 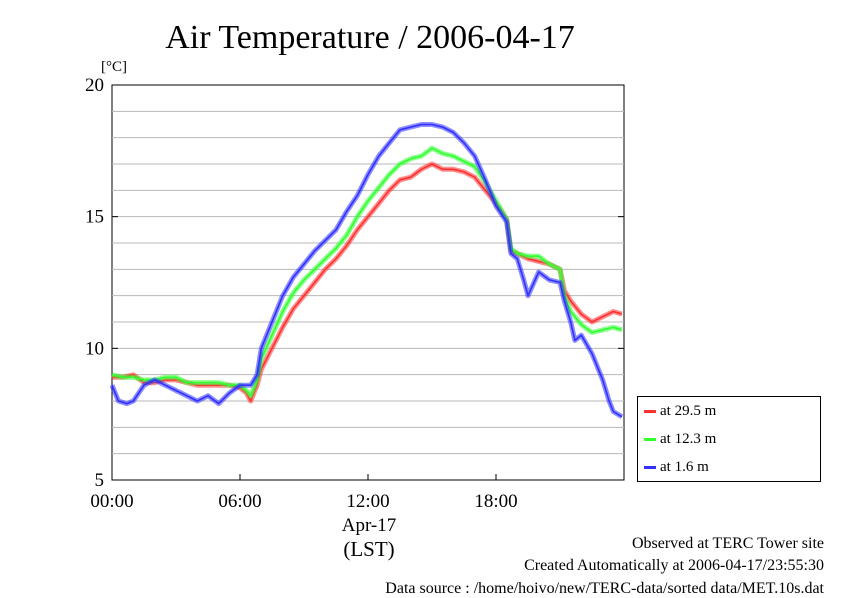 What do you see at coordinates (367, 501) in the screenshot?
I see `x-tick-label: 12:00` at bounding box center [367, 501].